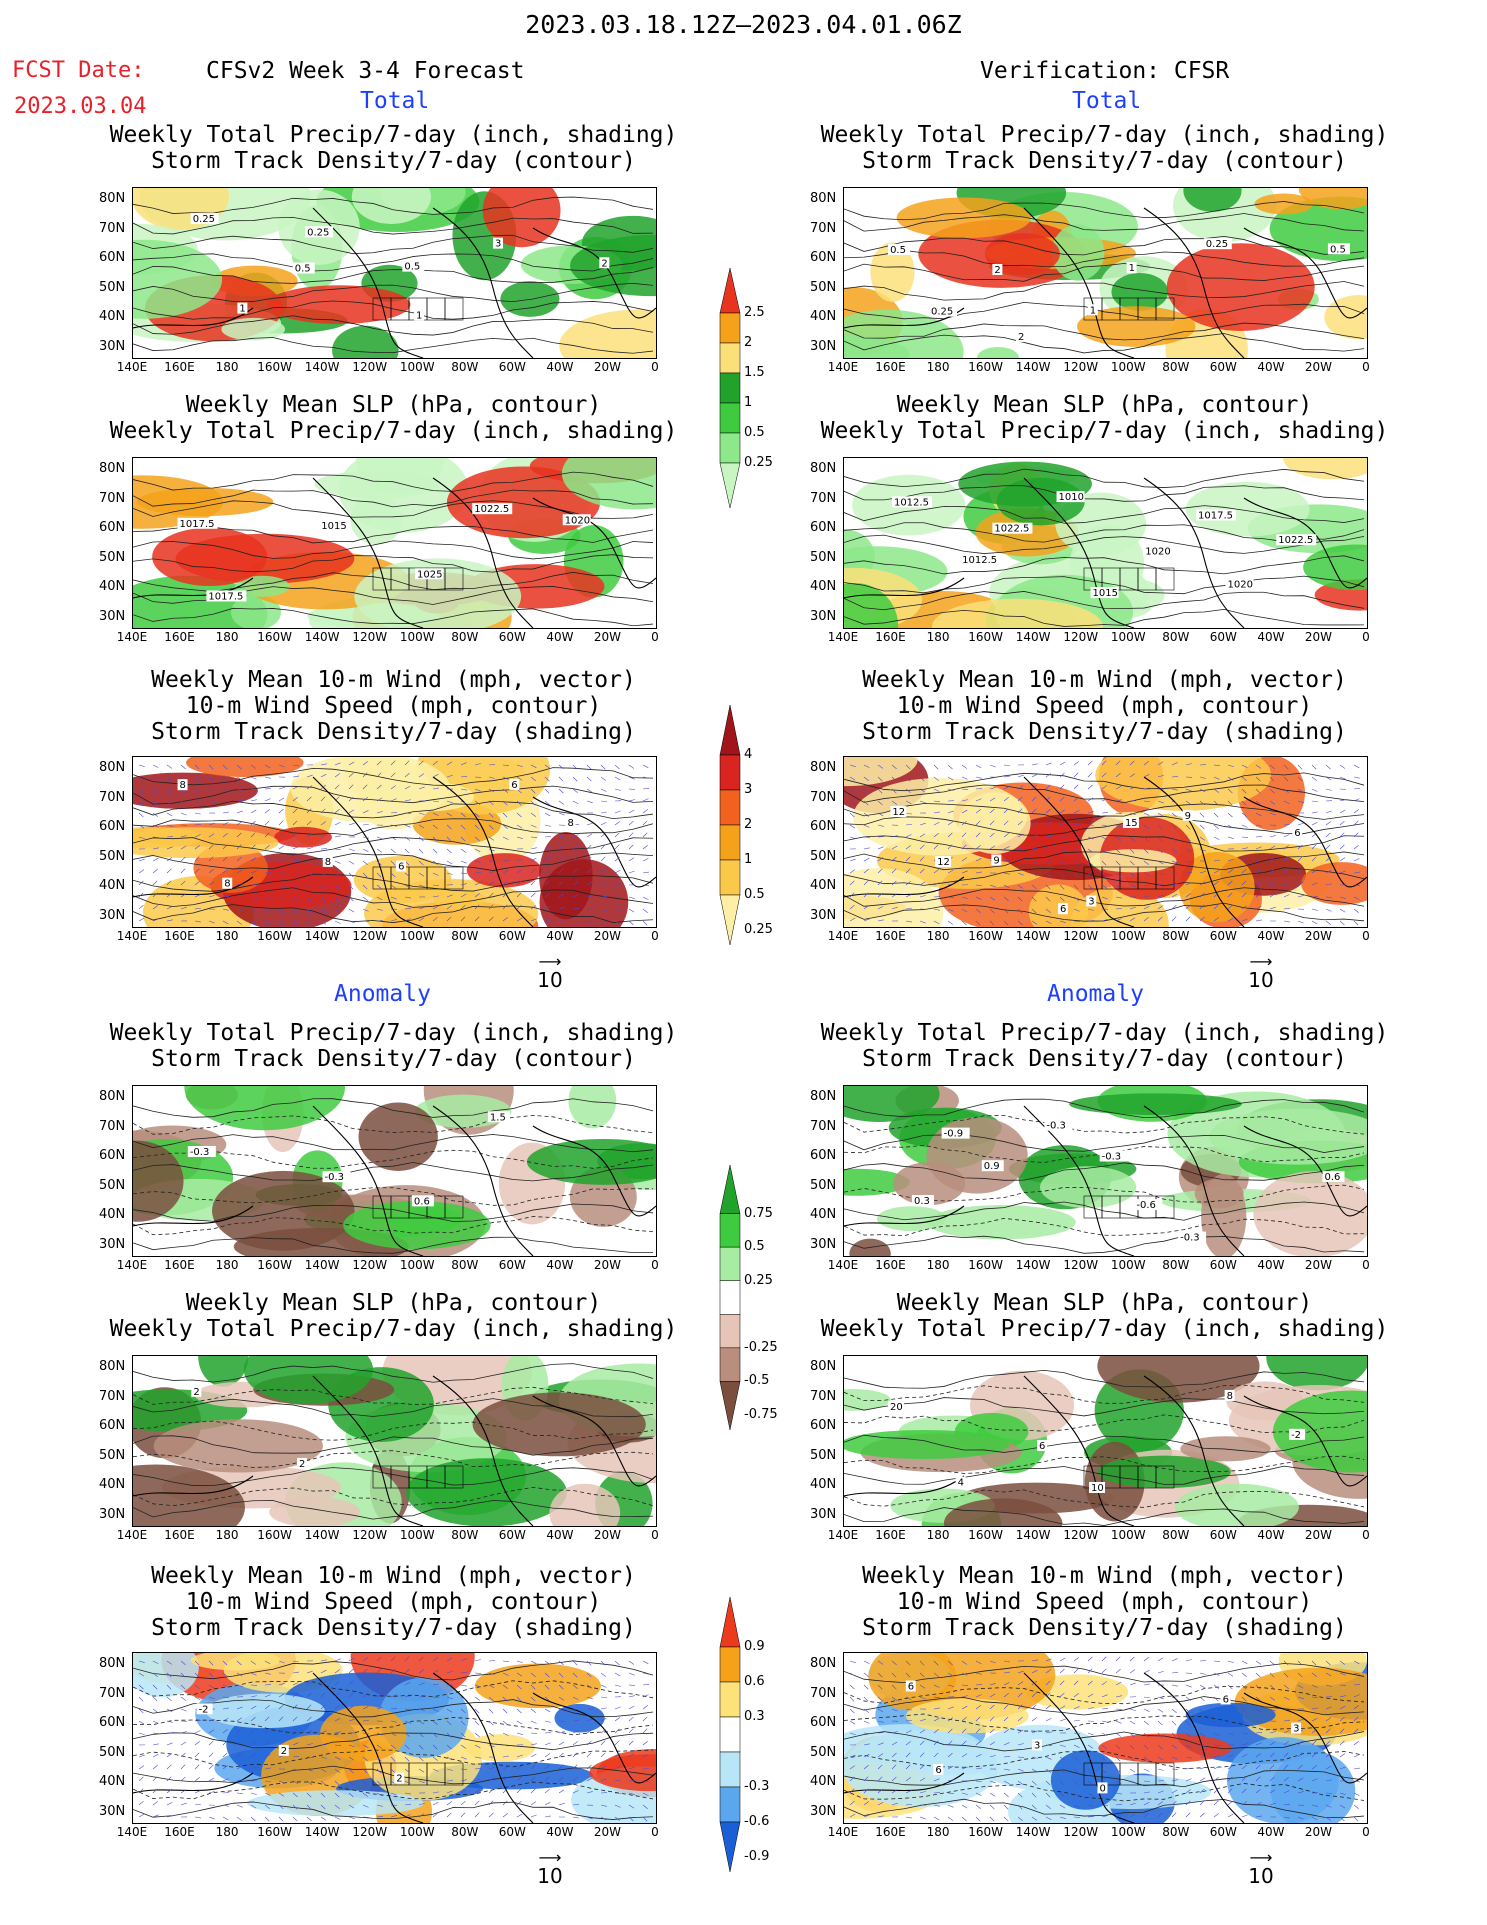 The image size is (1487, 1925). I want to click on map-panel-ob_wind: 12 9 3 9 6 12 6 15, so click(1105, 842).